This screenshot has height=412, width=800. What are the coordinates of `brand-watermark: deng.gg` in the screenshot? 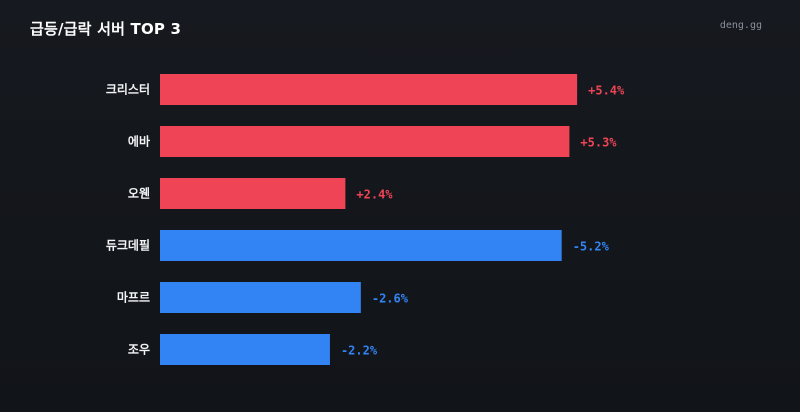 It's located at (740, 25).